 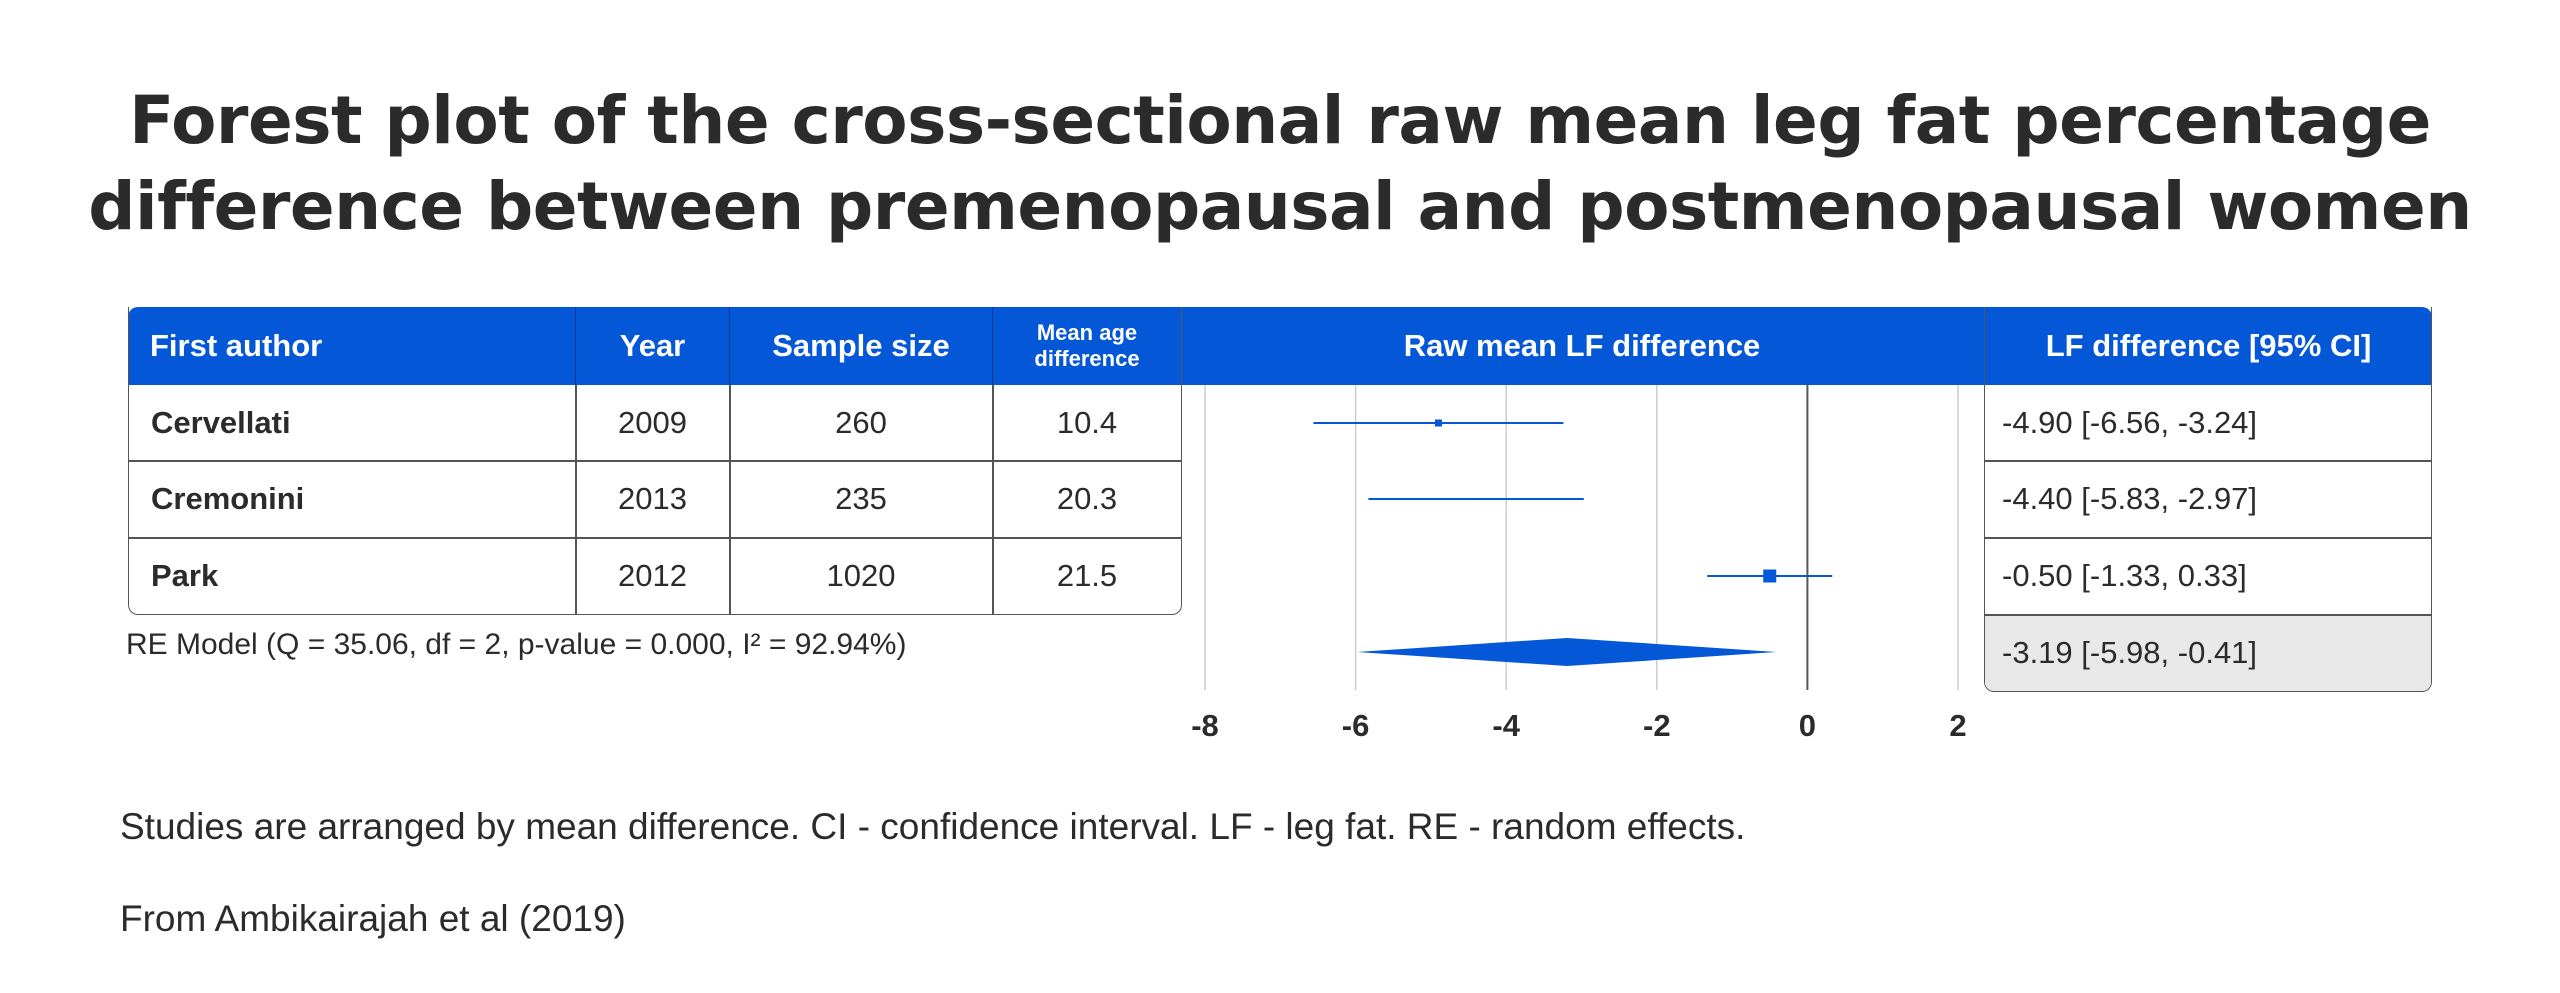 What do you see at coordinates (1807, 725) in the screenshot?
I see `x-tick-label: 0` at bounding box center [1807, 725].